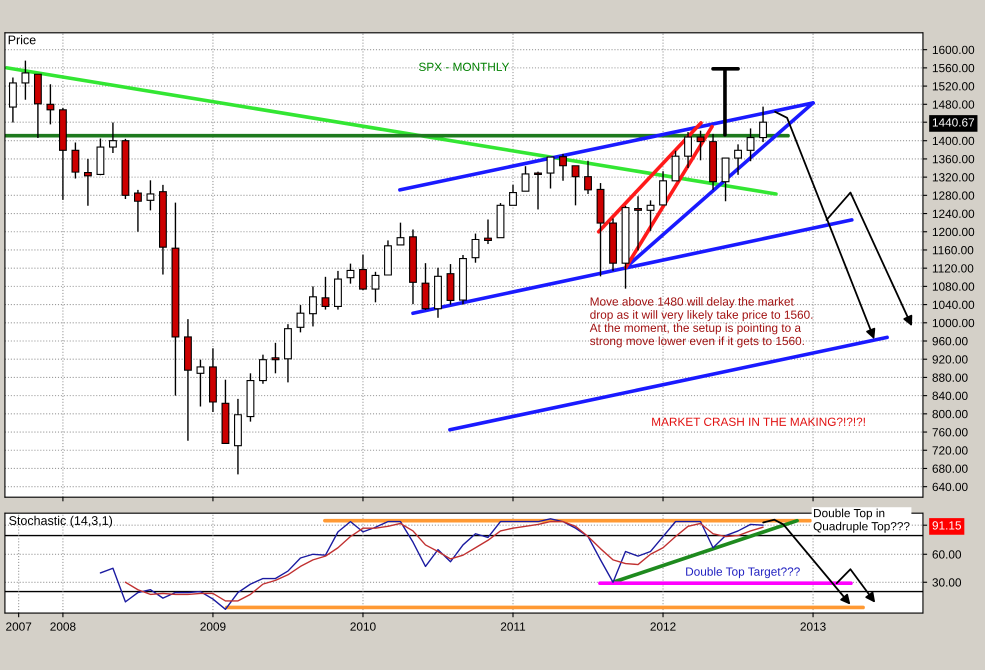  I want to click on x-tick-label: 2008, so click(63, 626).